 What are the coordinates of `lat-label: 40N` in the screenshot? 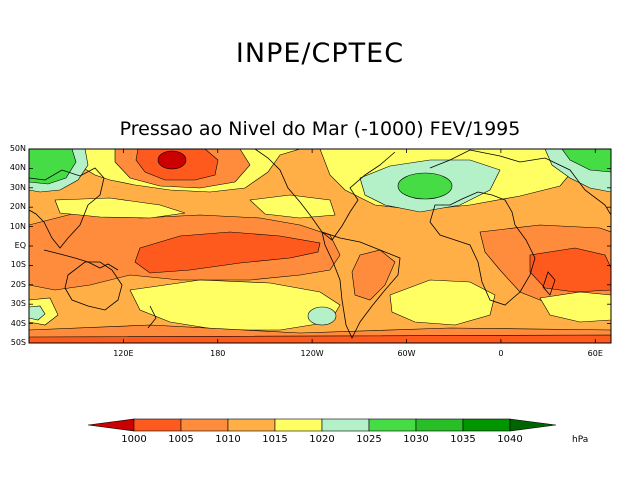 It's located at (17, 168).